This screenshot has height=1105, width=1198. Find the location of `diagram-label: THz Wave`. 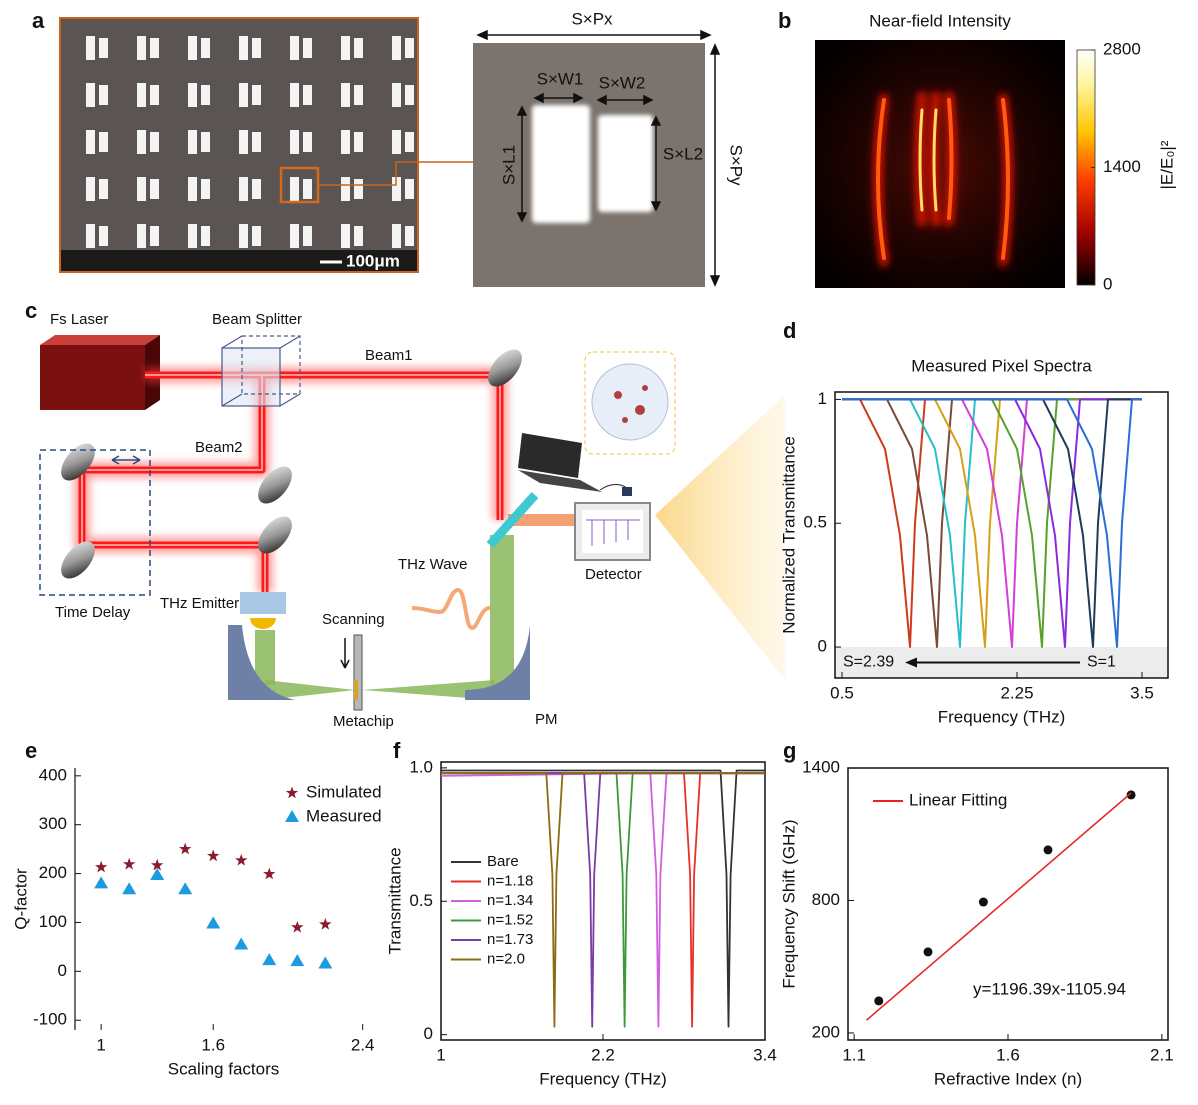

diagram-label: THz Wave is located at coordinates (432, 564).